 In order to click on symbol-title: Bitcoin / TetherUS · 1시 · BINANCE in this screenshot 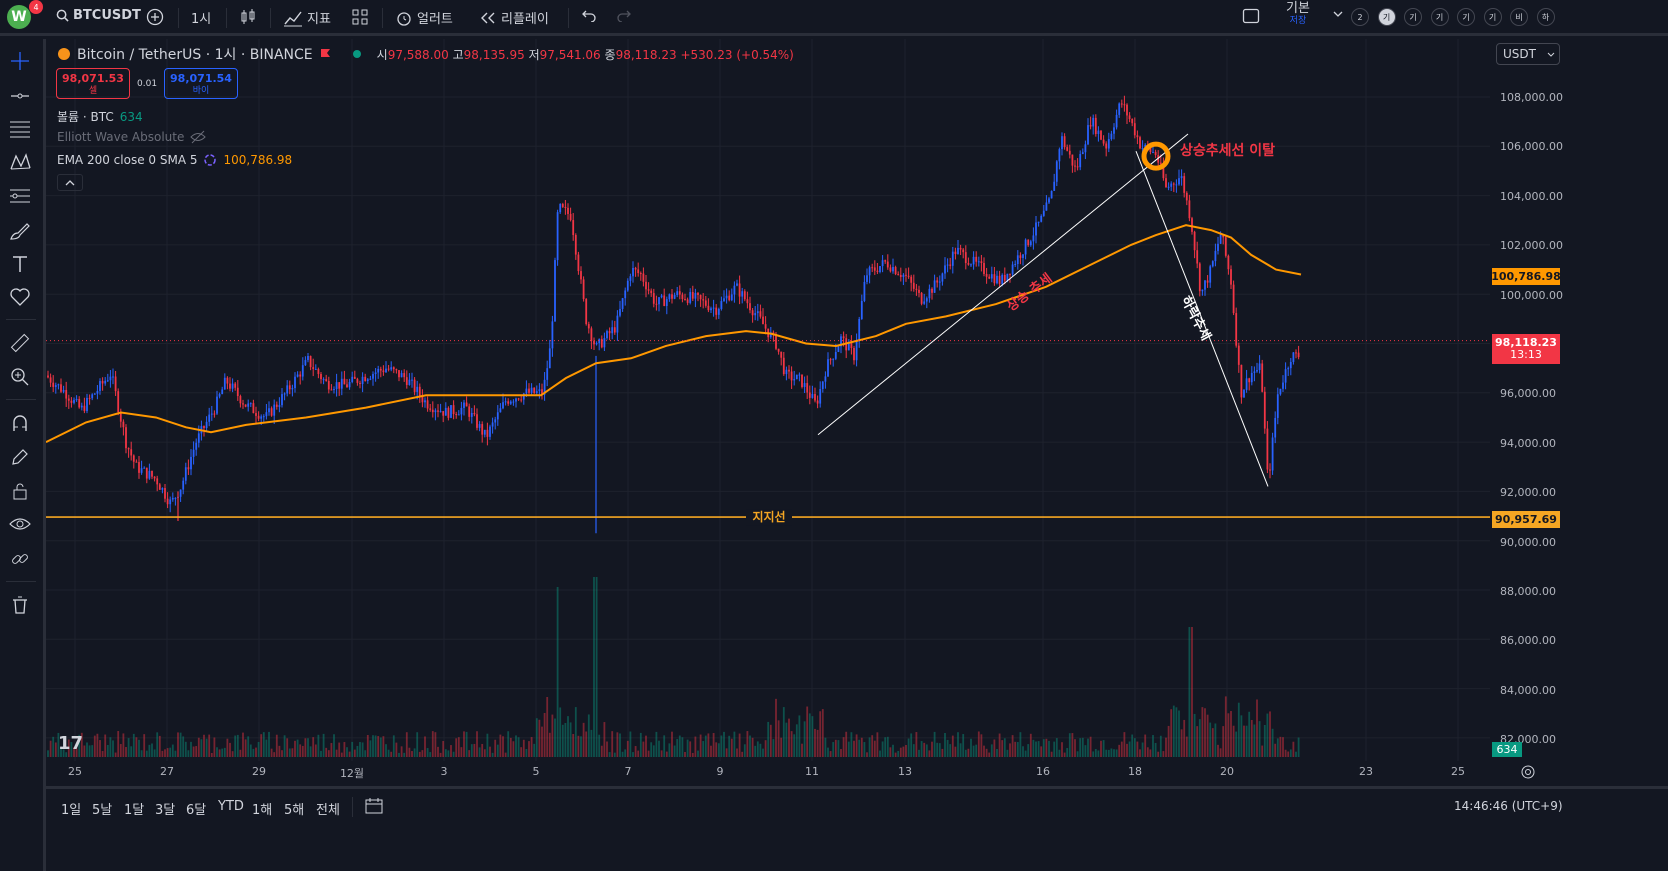, I will do `click(195, 54)`.